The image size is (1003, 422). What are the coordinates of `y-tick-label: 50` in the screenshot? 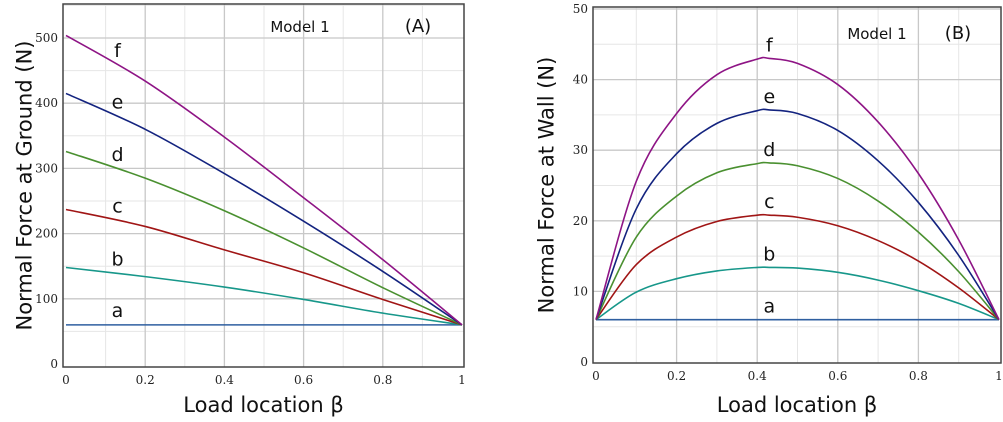 It's located at (580, 9).